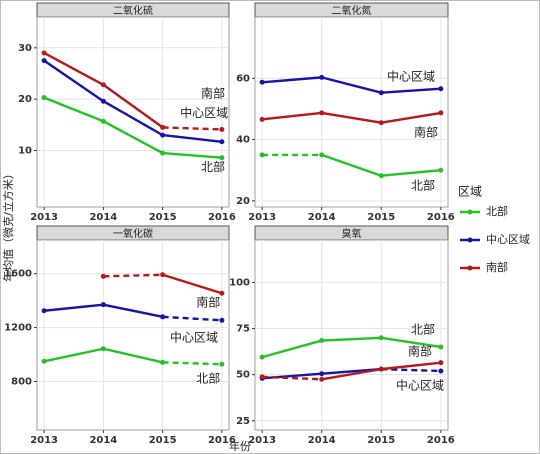 Image resolution: width=540 pixels, height=454 pixels. What do you see at coordinates (243, 375) in the screenshot?
I see `y-tick-label: 50` at bounding box center [243, 375].